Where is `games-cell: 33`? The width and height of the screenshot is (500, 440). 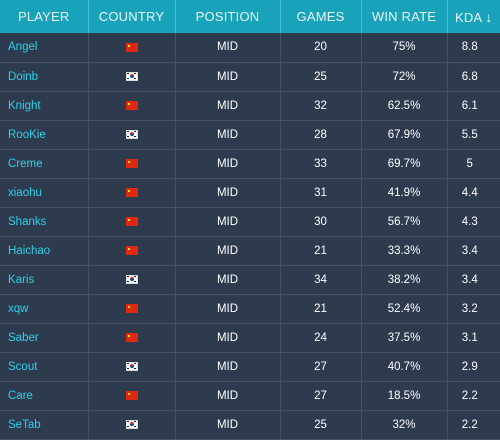
games-cell: 33 is located at coordinates (321, 163).